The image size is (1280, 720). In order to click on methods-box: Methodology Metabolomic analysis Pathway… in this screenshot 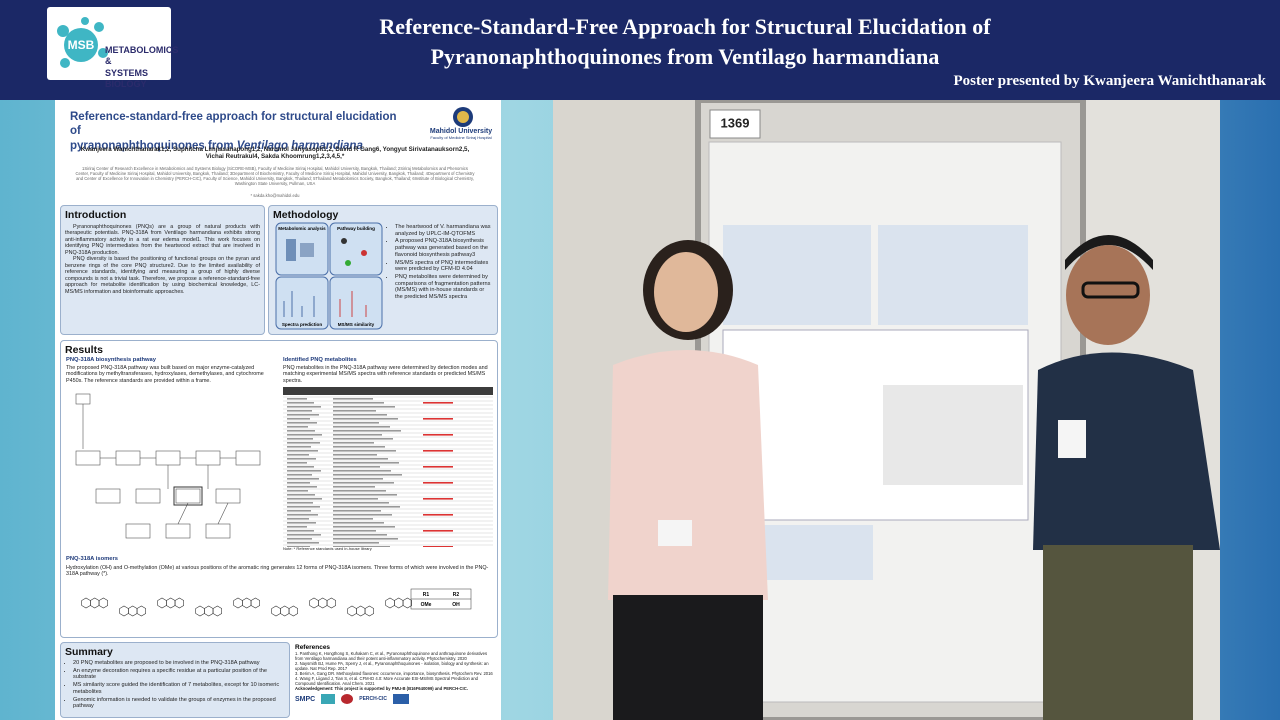, I will do `click(383, 270)`.